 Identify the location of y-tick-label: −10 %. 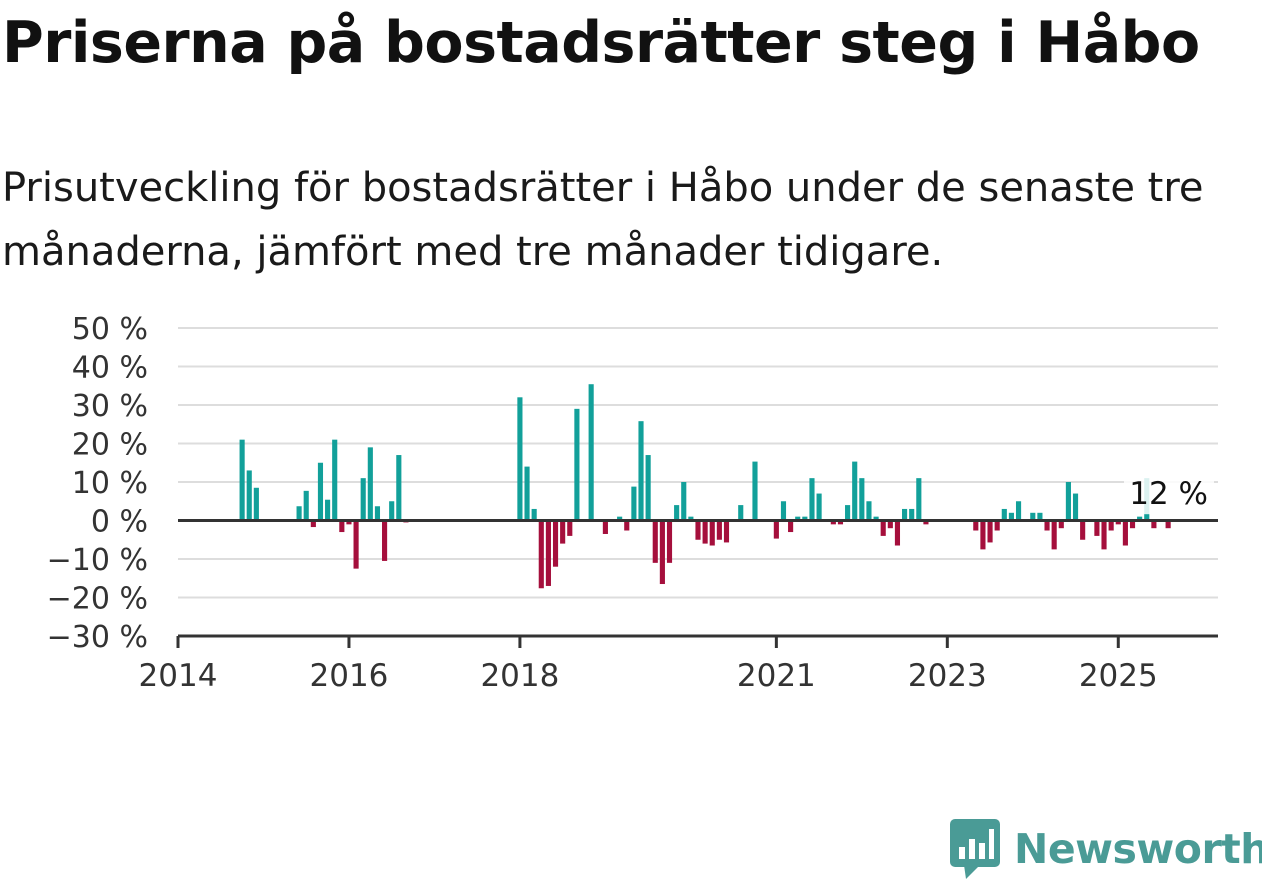
(97, 560).